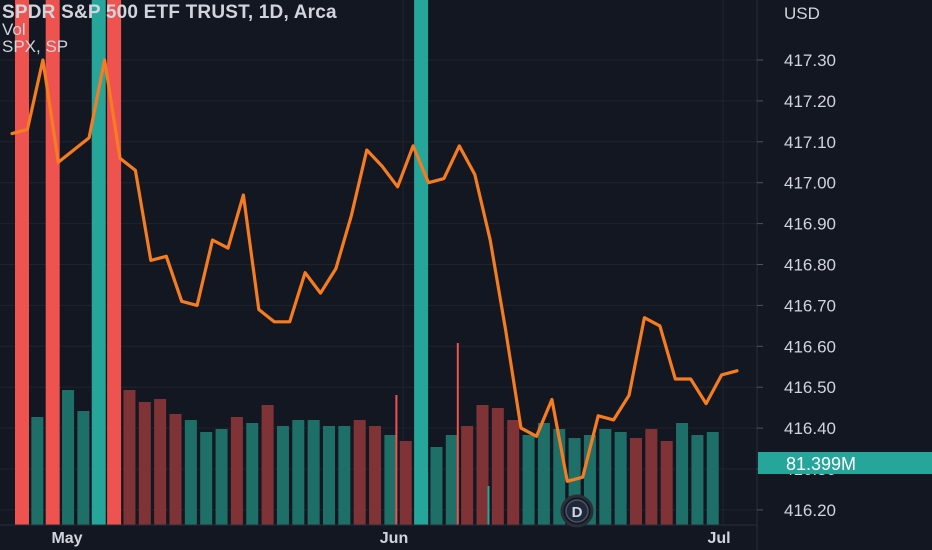 This screenshot has width=932, height=550. What do you see at coordinates (66, 538) in the screenshot?
I see `time-tick-label: May` at bounding box center [66, 538].